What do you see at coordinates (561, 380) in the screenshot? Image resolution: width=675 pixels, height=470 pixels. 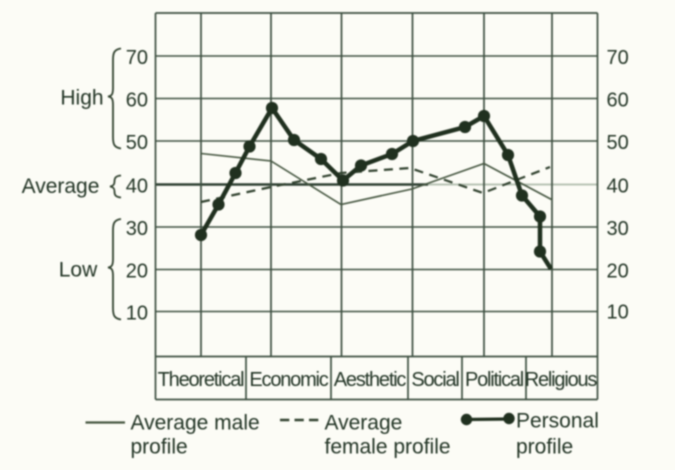 I see `svg-text: Religious` at bounding box center [561, 380].